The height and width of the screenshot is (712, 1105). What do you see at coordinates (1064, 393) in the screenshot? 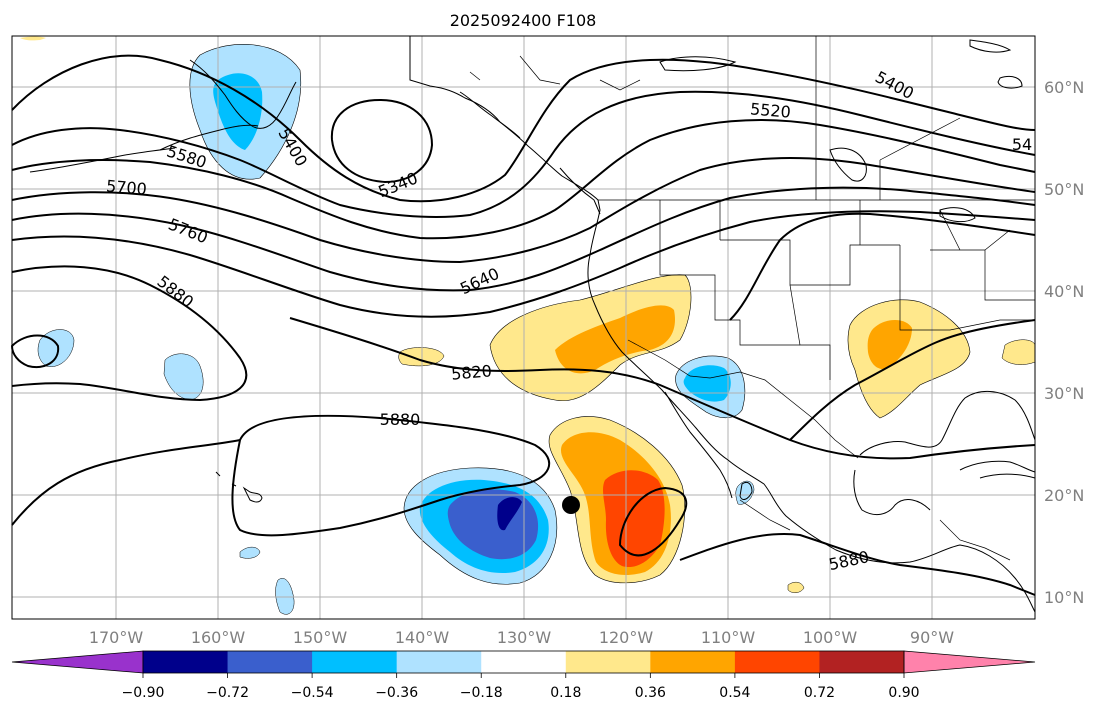
I see `lat-label: 30°N` at bounding box center [1064, 393].